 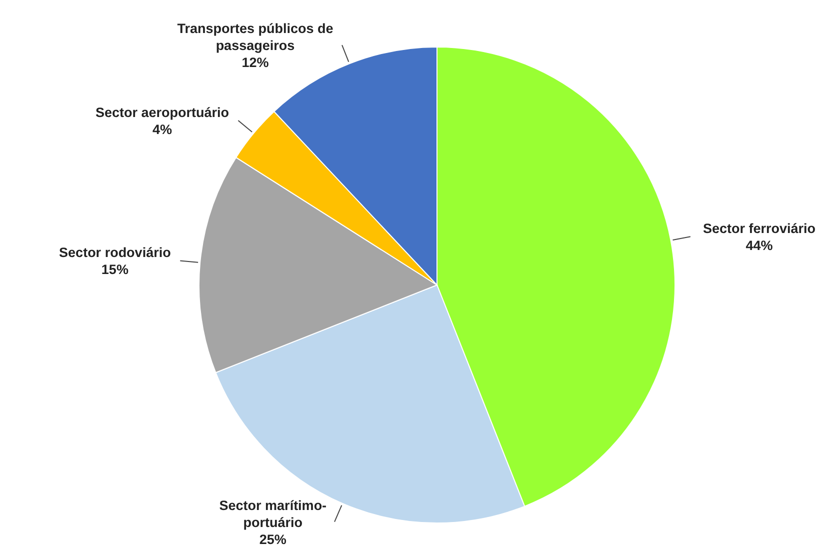 I want to click on data-label: 4%, so click(x=162, y=129).